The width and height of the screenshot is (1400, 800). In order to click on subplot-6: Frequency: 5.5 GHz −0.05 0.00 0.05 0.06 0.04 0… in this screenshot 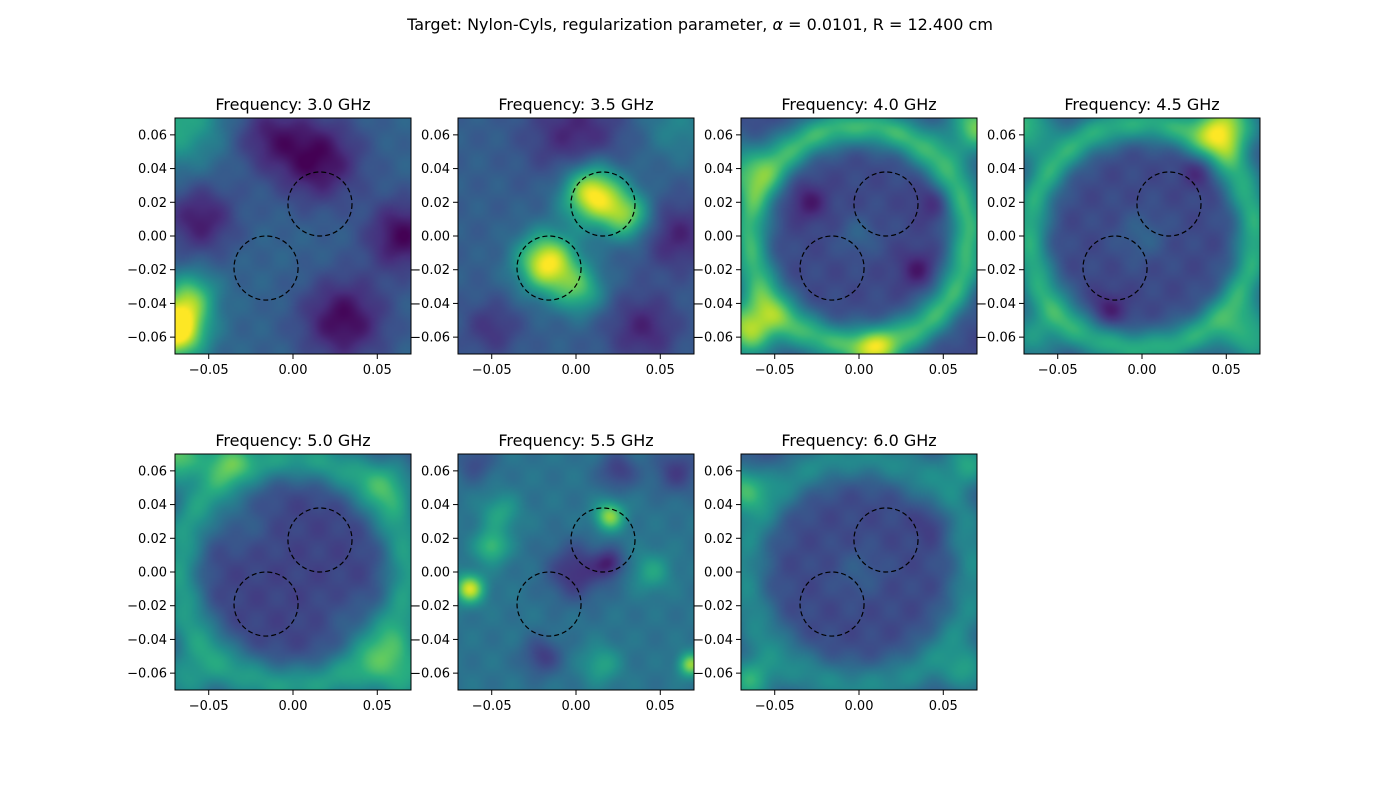, I will do `click(552, 572)`.